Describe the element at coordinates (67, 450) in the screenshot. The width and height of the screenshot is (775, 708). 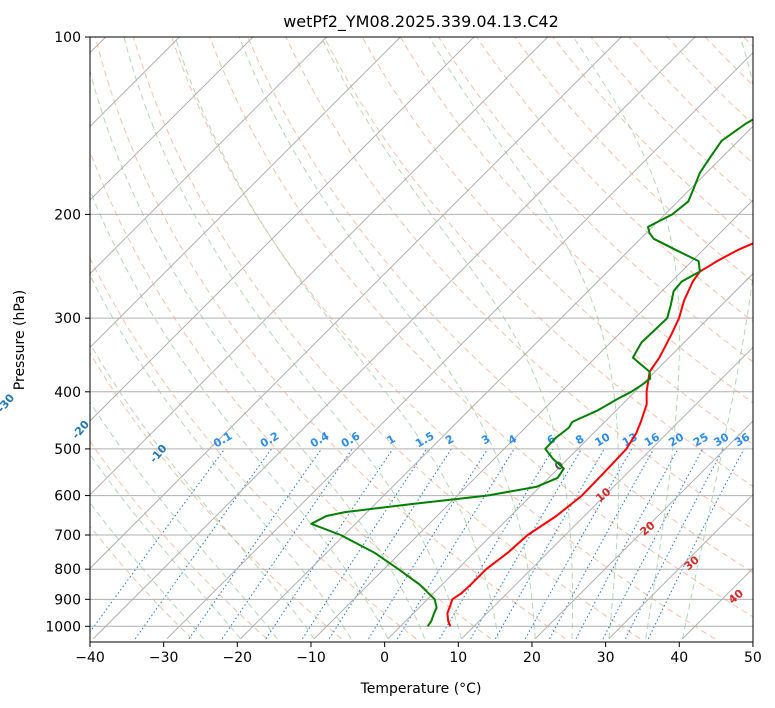
I see `y-tick-label: 500` at that location.